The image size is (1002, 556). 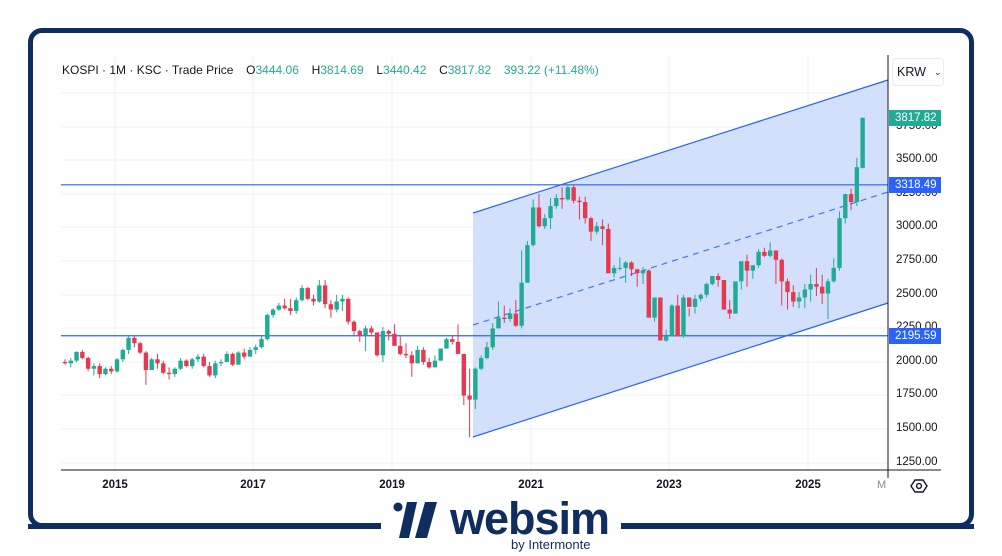 I want to click on time-axis-overflow-label: M, so click(x=882, y=485).